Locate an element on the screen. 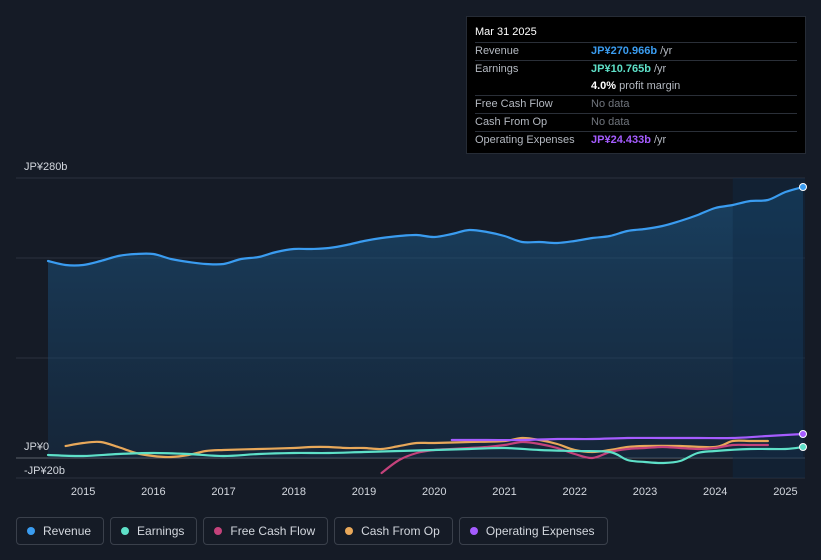 This screenshot has height=560, width=821. end-marker-operating-expenses is located at coordinates (803, 434).